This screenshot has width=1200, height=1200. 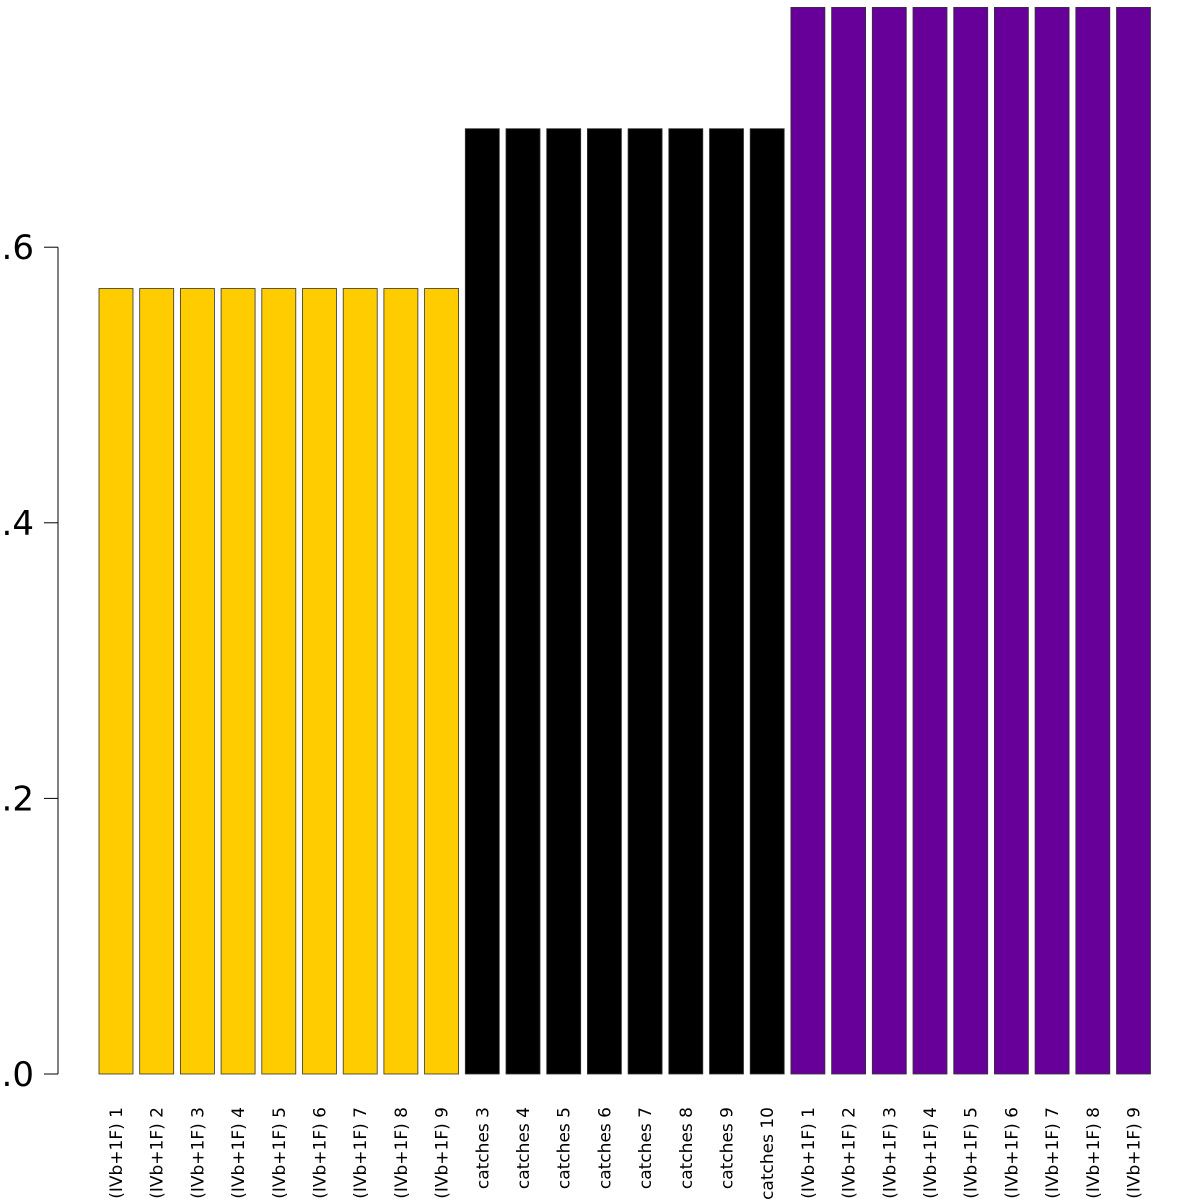 What do you see at coordinates (687, 1148) in the screenshot?
I see `x-tick-label: catches 8` at bounding box center [687, 1148].